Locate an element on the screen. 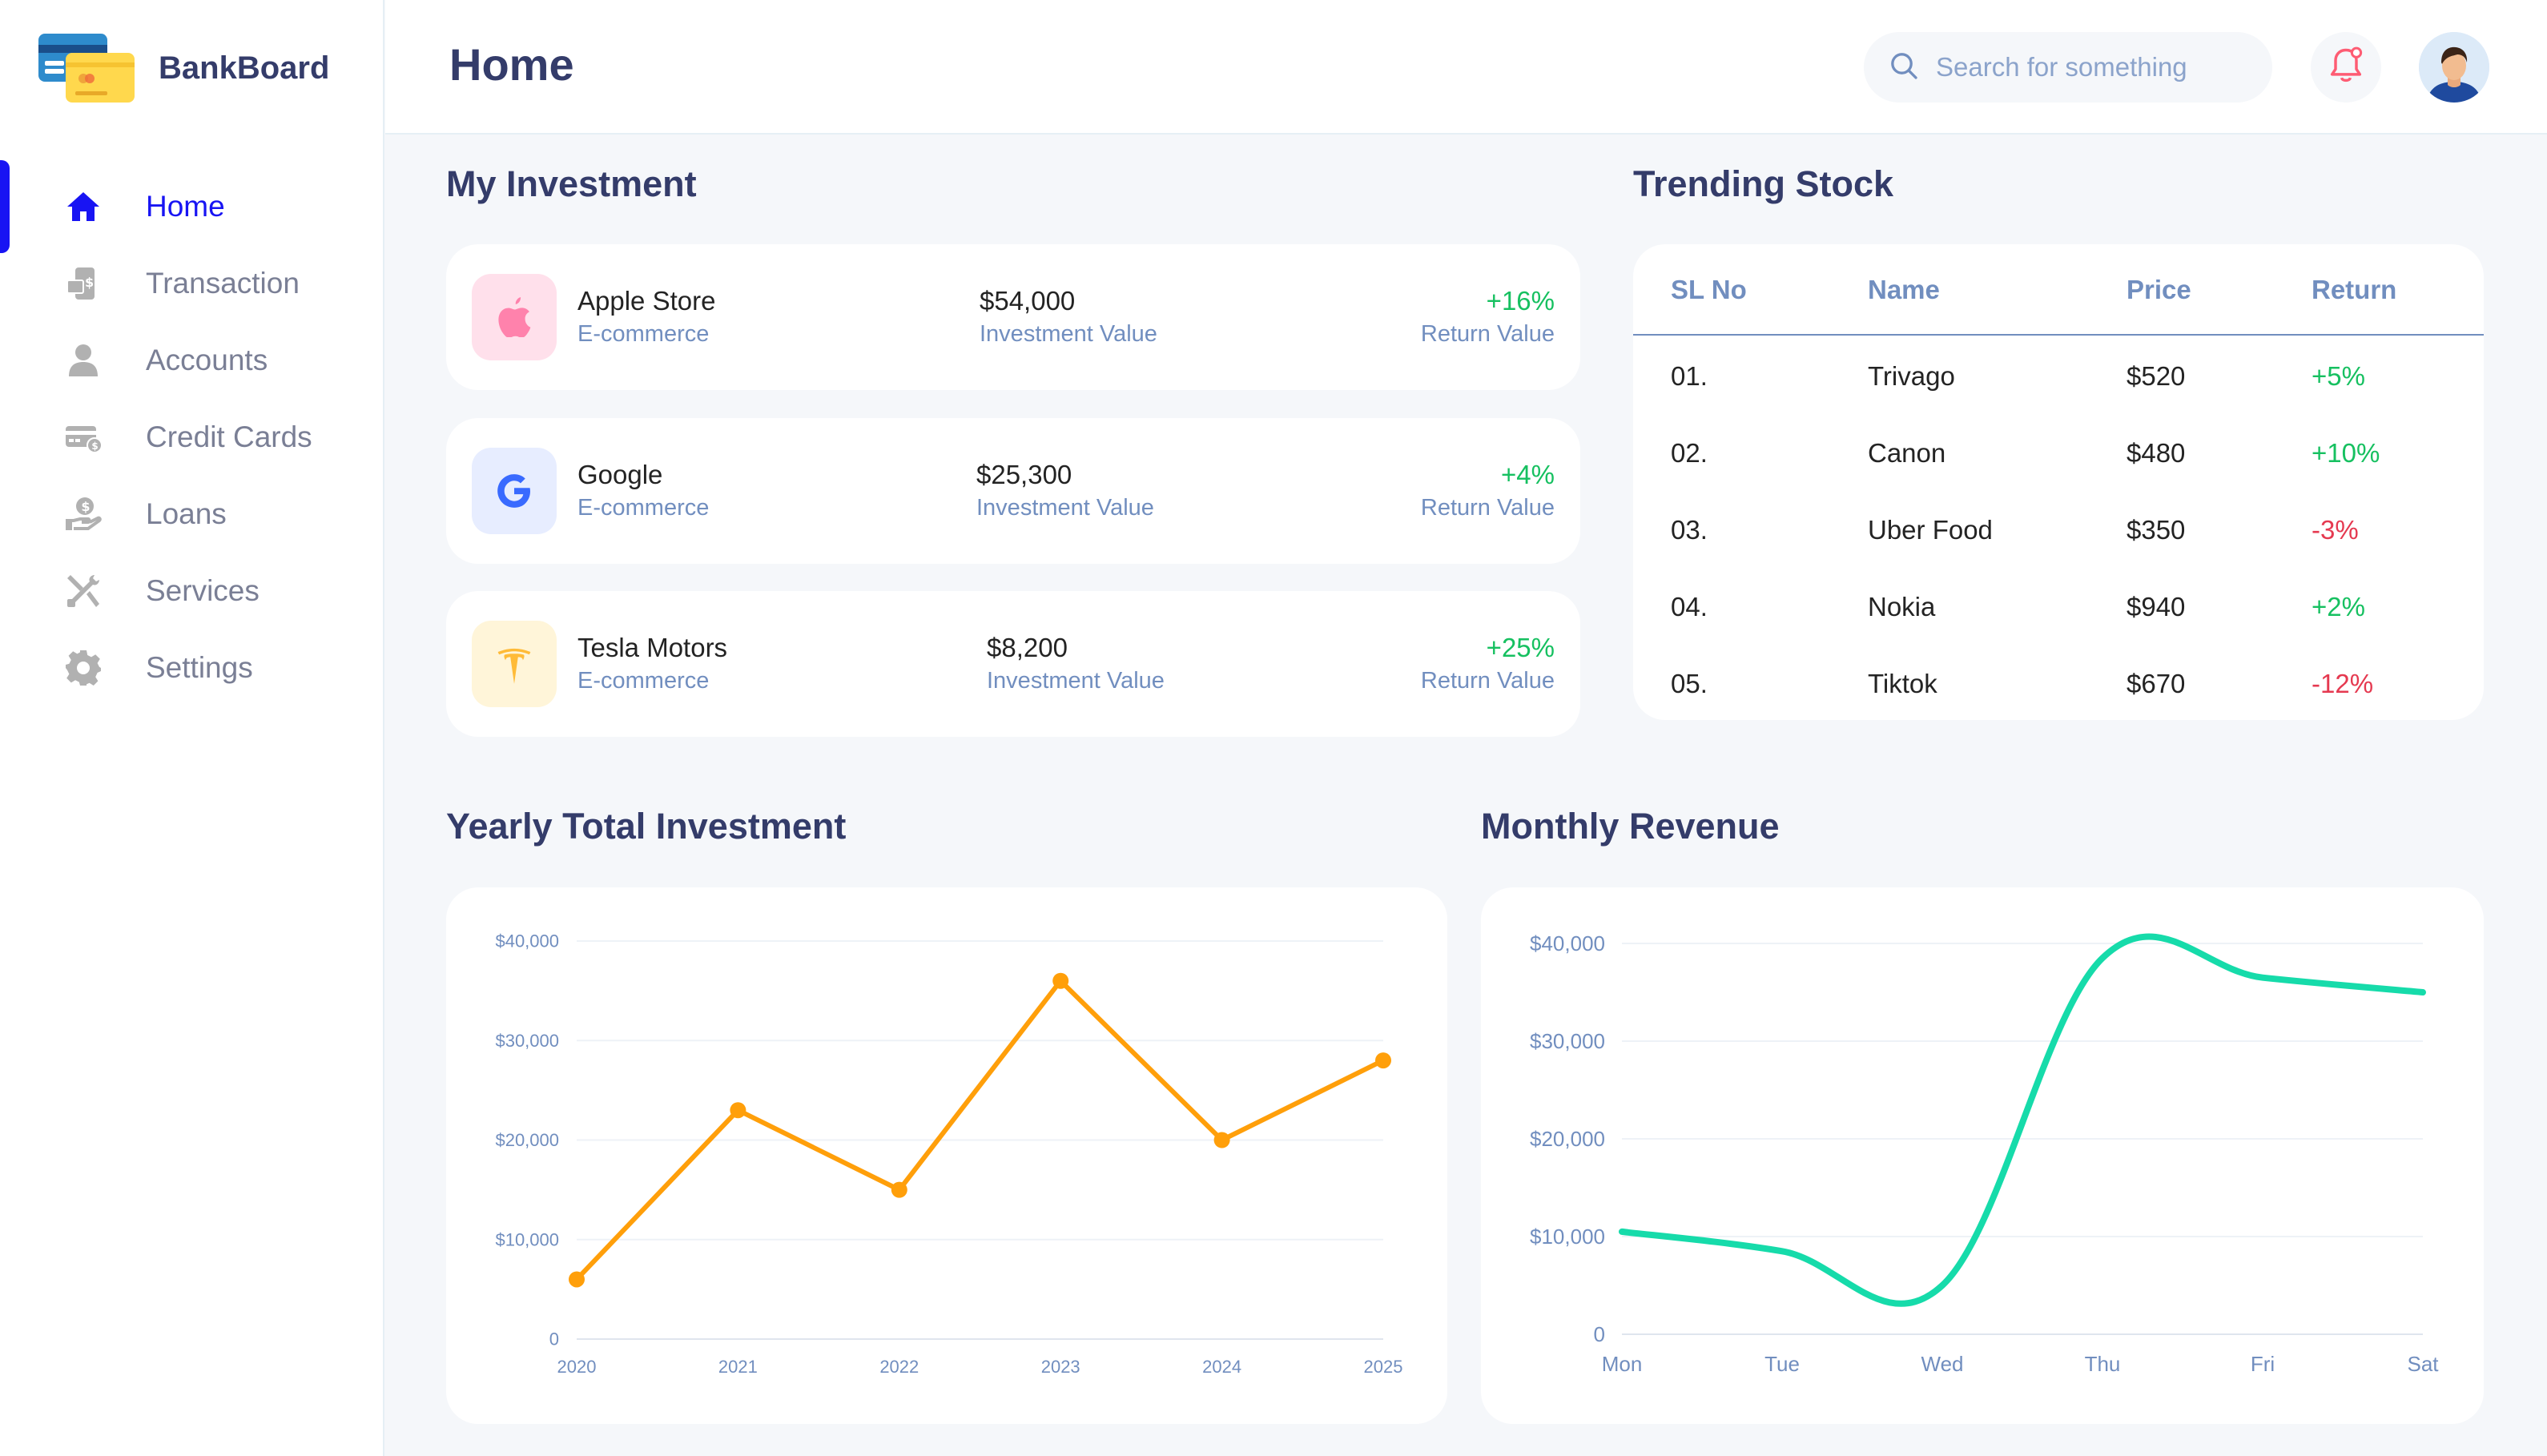 The width and height of the screenshot is (2547, 1456). table-row: 03. Uber Food $350 -3% is located at coordinates (2058, 529).